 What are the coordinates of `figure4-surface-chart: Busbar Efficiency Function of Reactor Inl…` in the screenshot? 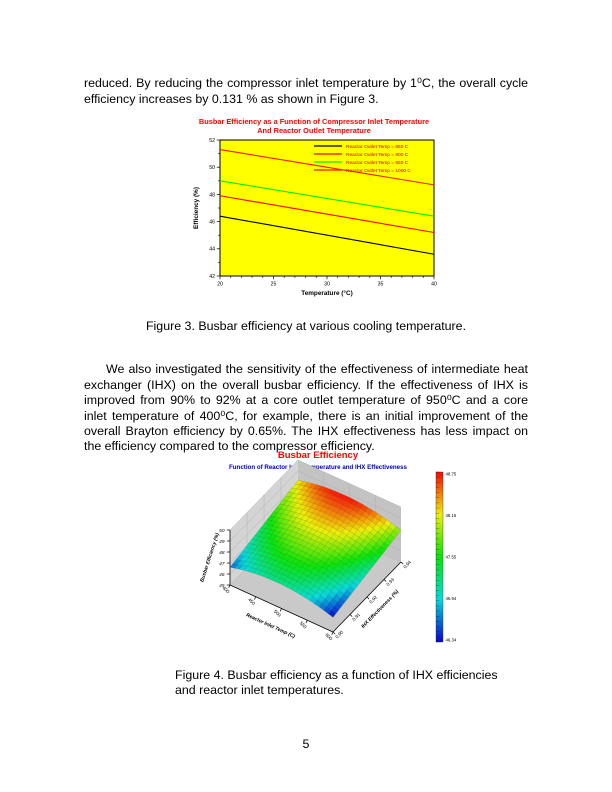 It's located at (324, 554).